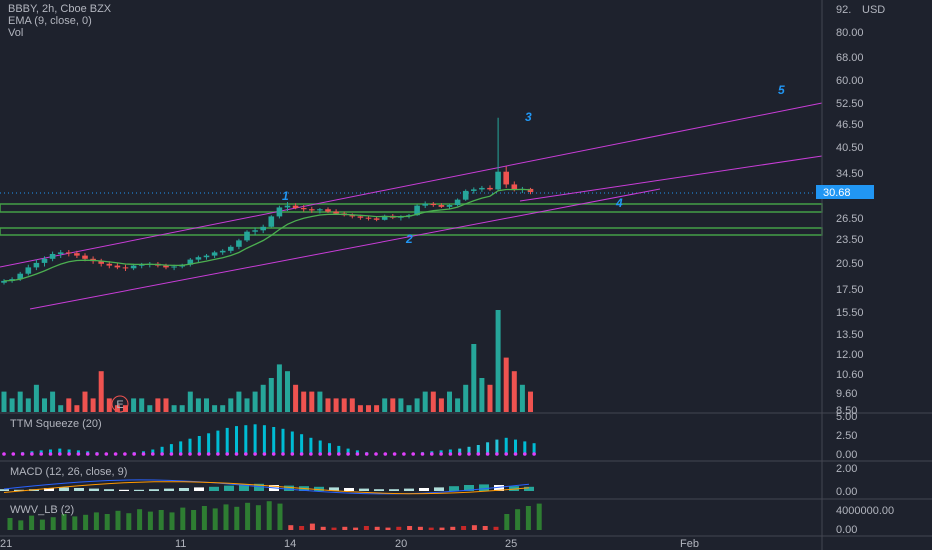 This screenshot has height=550, width=932. What do you see at coordinates (274, 515) in the screenshot?
I see `wwv-layer` at bounding box center [274, 515].